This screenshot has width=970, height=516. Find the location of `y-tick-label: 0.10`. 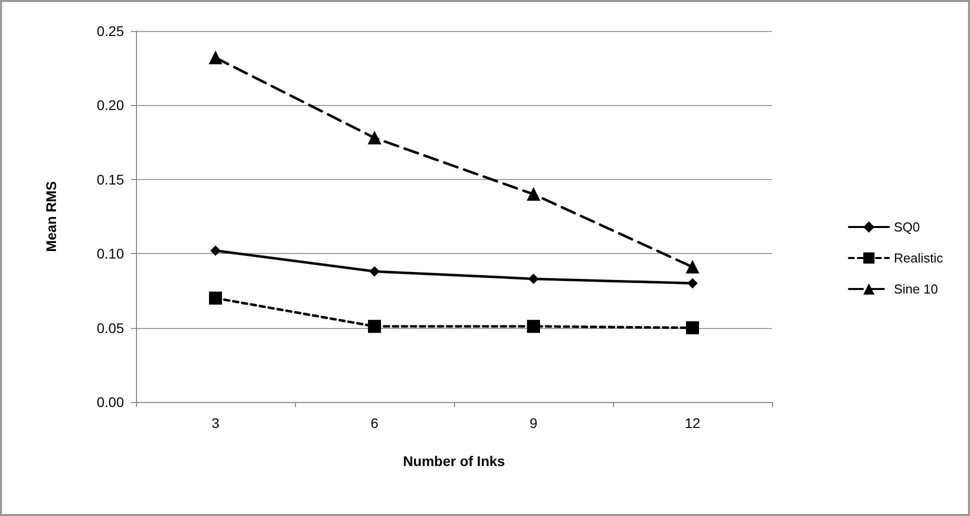

y-tick-label: 0.10 is located at coordinates (110, 254).